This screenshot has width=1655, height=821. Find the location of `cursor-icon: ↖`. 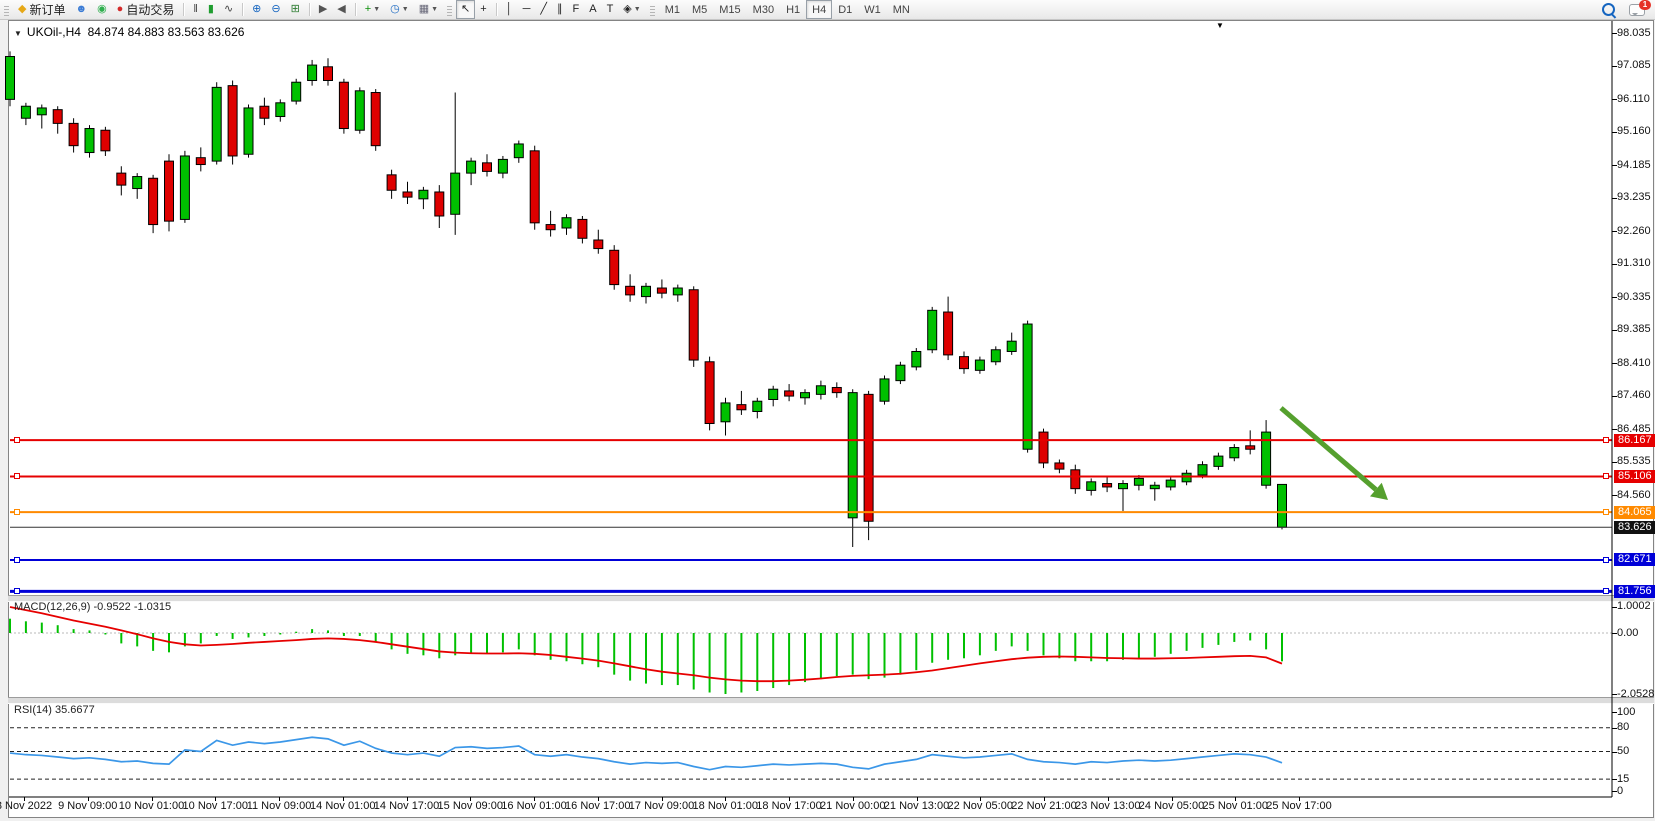

cursor-icon: ↖ is located at coordinates (466, 9).